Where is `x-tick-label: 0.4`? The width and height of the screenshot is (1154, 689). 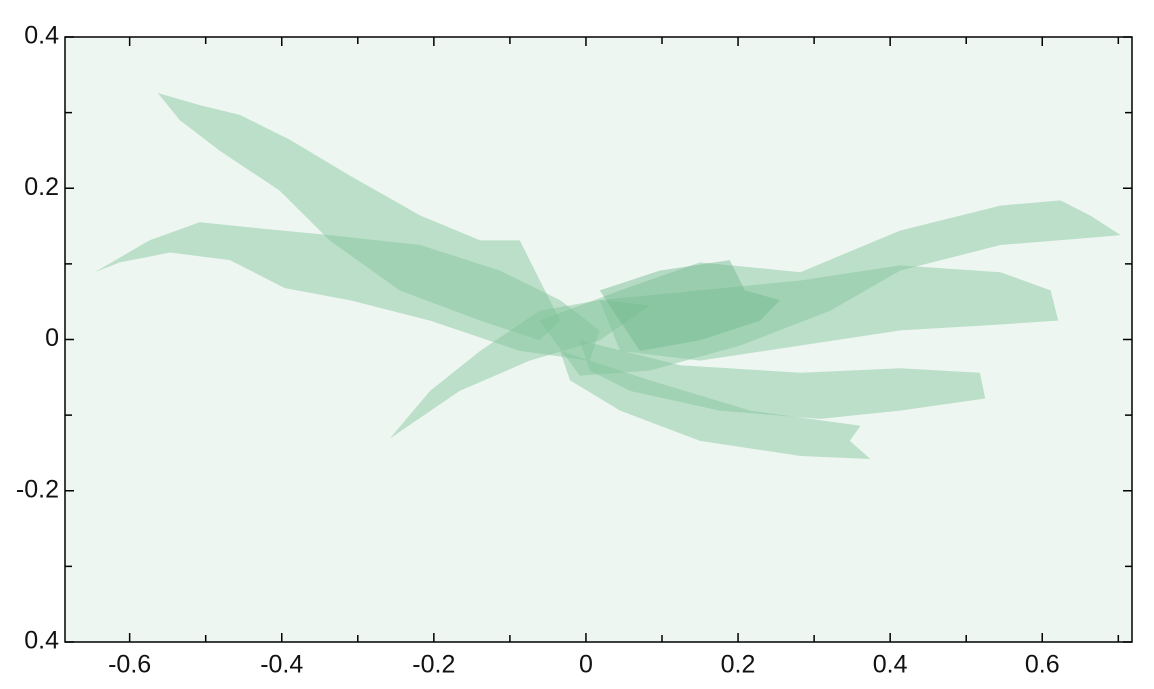
x-tick-label: 0.4 is located at coordinates (890, 665).